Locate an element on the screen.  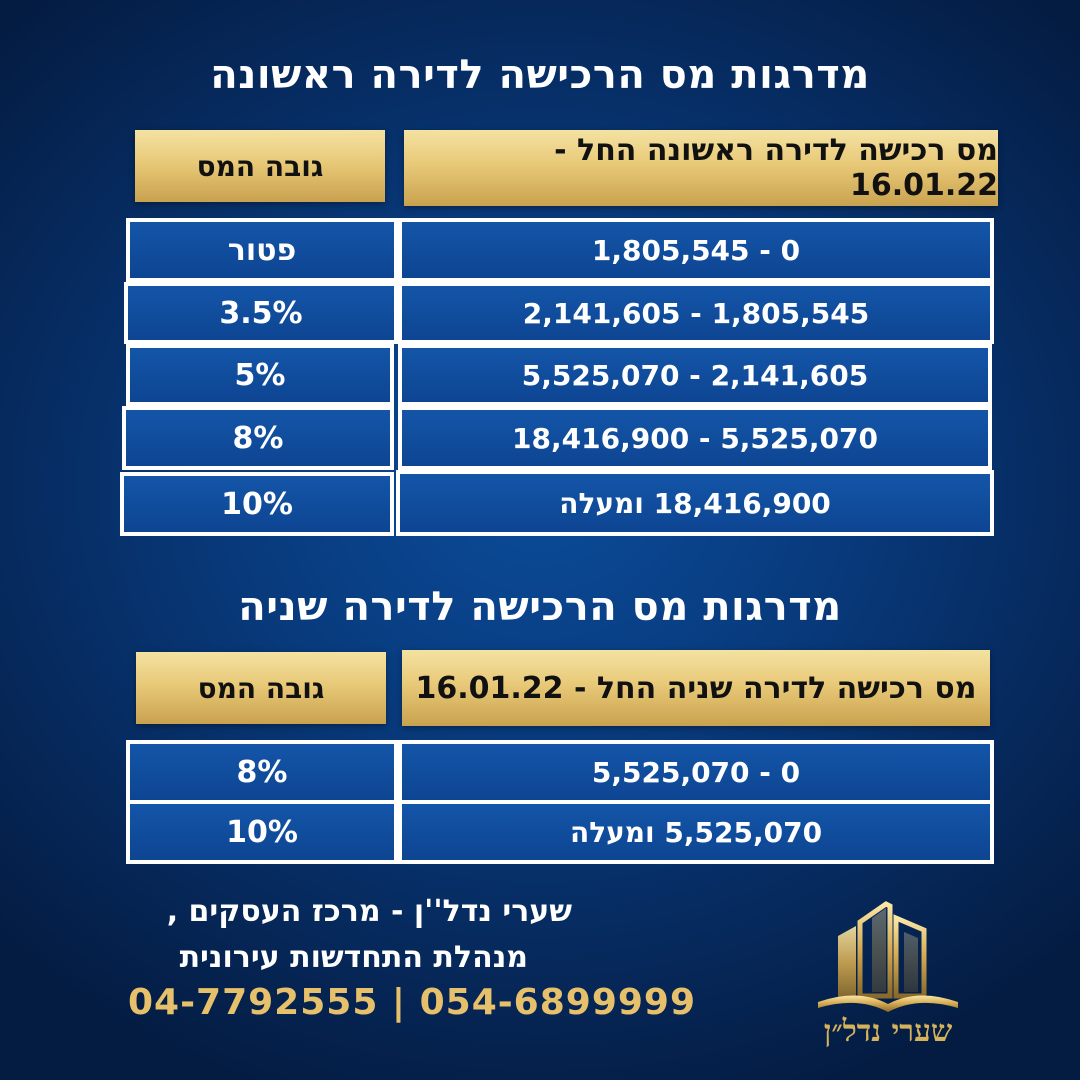
header-range-first: מס רכישה לדירה ראשונה החל - 16.01.22 is located at coordinates (701, 168).